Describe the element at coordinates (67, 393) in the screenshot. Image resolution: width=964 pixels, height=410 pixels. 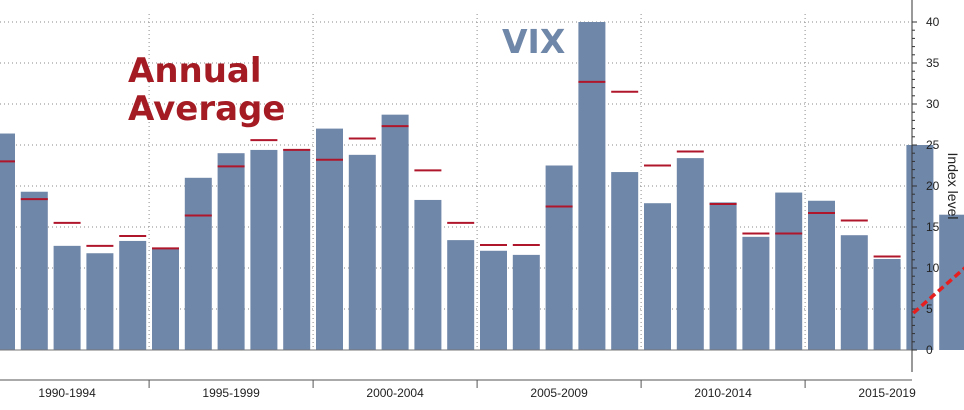
I see `x-tick-label: 1990-1994` at that location.